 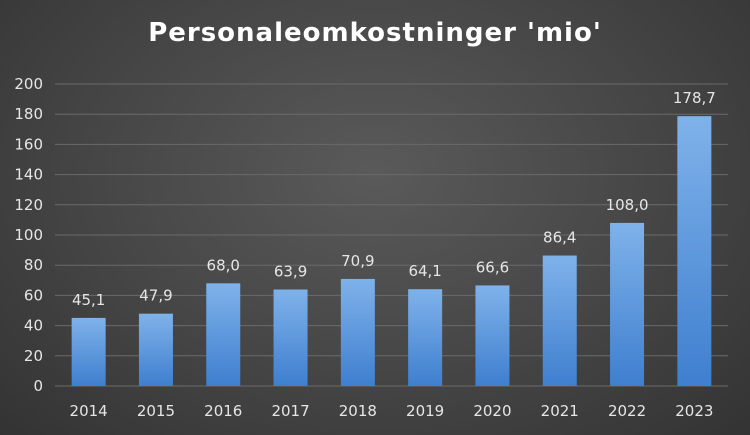 What do you see at coordinates (694, 251) in the screenshot?
I see `bar-2023` at bounding box center [694, 251].